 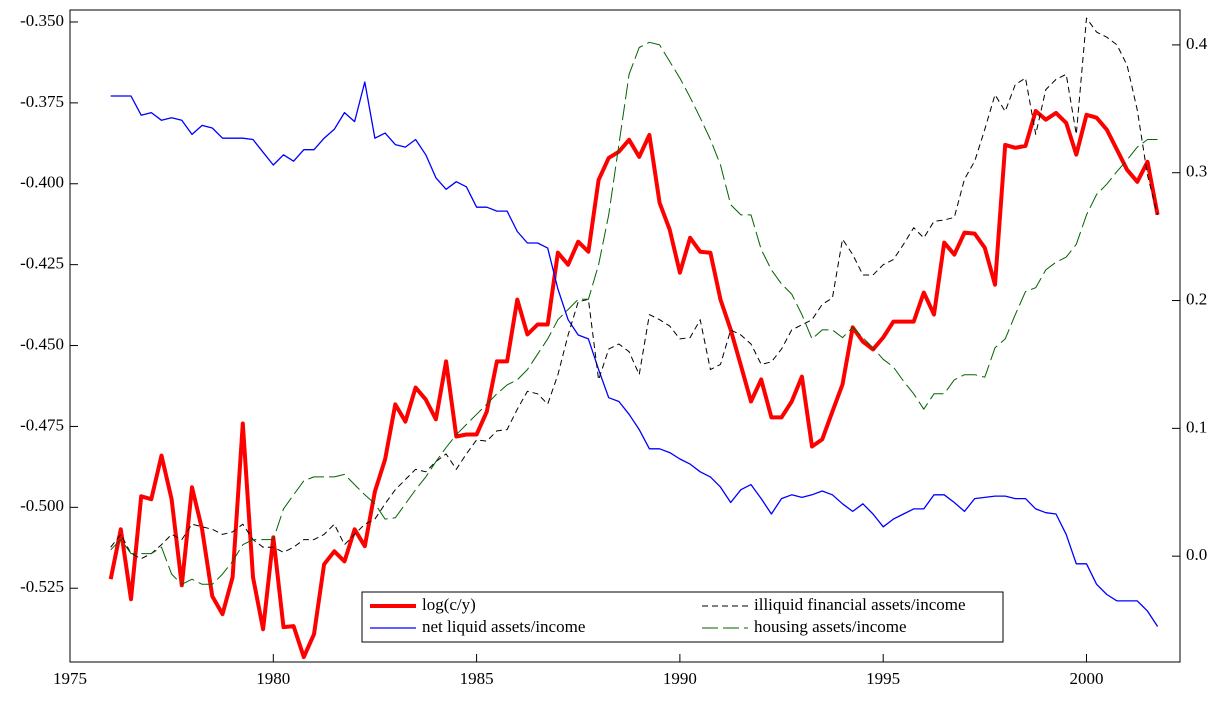 What do you see at coordinates (1196, 171) in the screenshot?
I see `y2-tick-label: 0.3` at bounding box center [1196, 171].